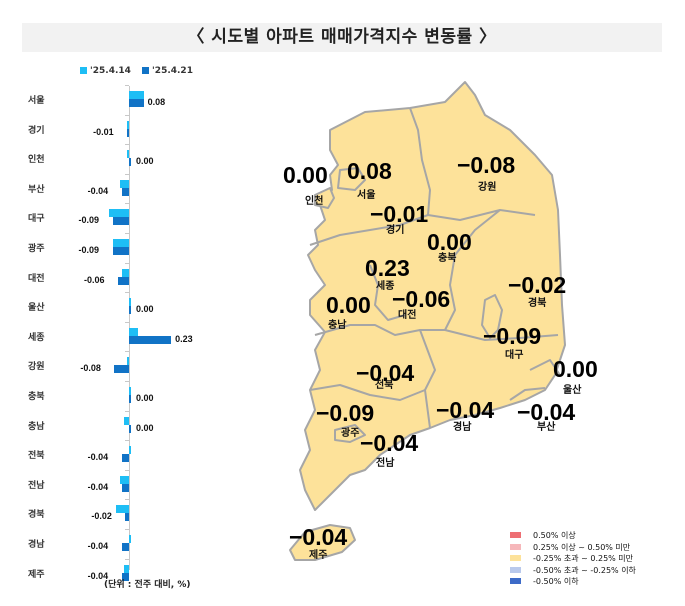  I want to click on map-region-name: 세종, so click(385, 286).